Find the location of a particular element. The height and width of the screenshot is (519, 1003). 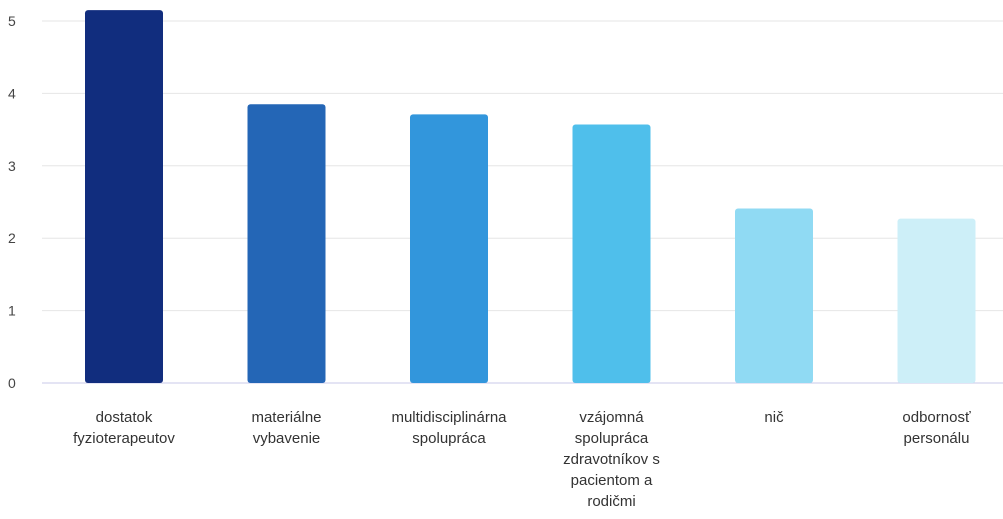

y-tick-label: 1 is located at coordinates (12, 311).